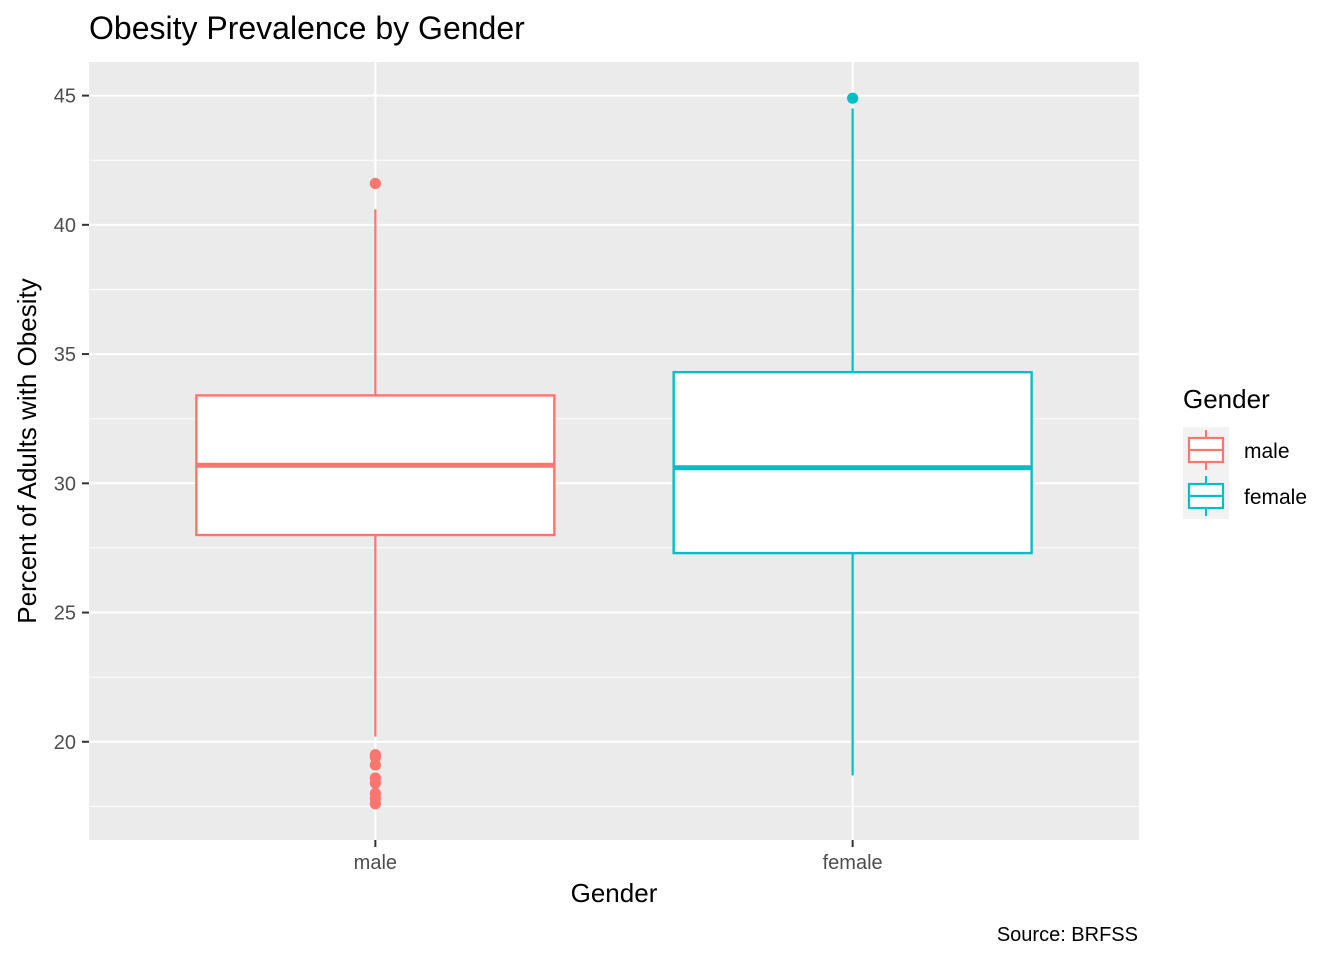 The width and height of the screenshot is (1344, 960). Describe the element at coordinates (27, 450) in the screenshot. I see `y-axis-title: Percent of Adults with Obesity` at that location.